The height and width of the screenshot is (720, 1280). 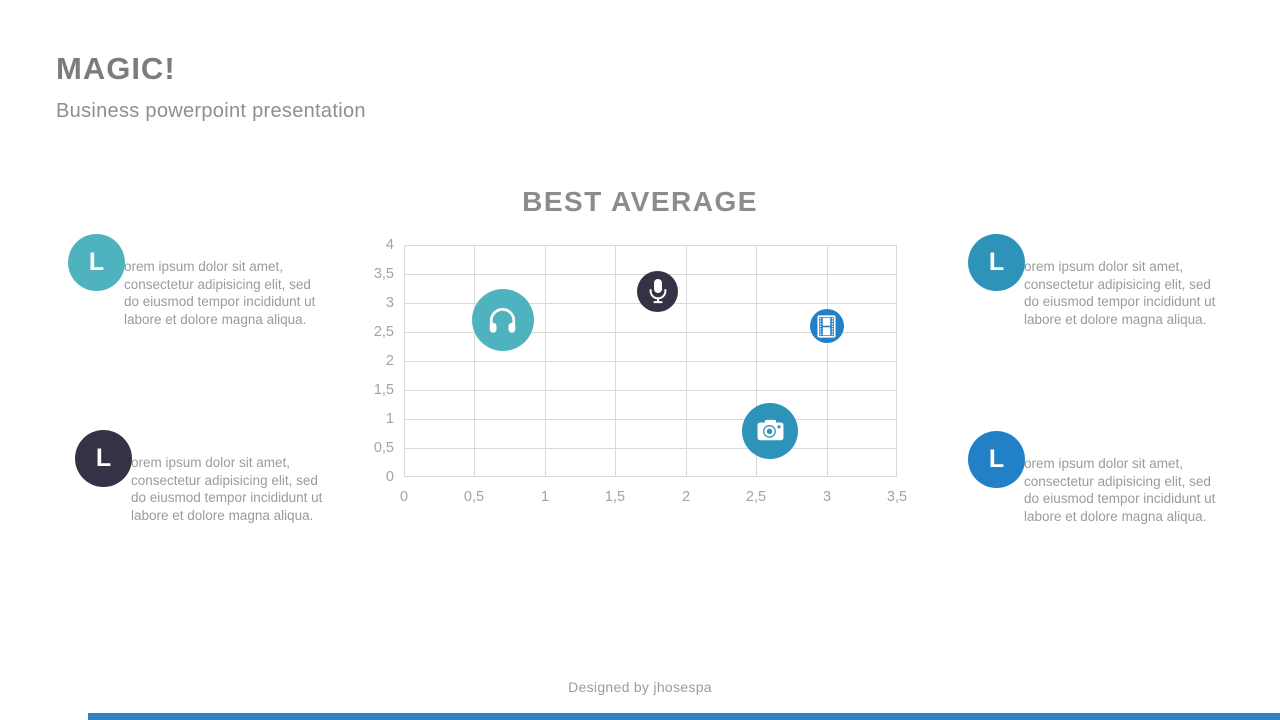 I want to click on x-tick-label: 2,5, so click(x=756, y=497).